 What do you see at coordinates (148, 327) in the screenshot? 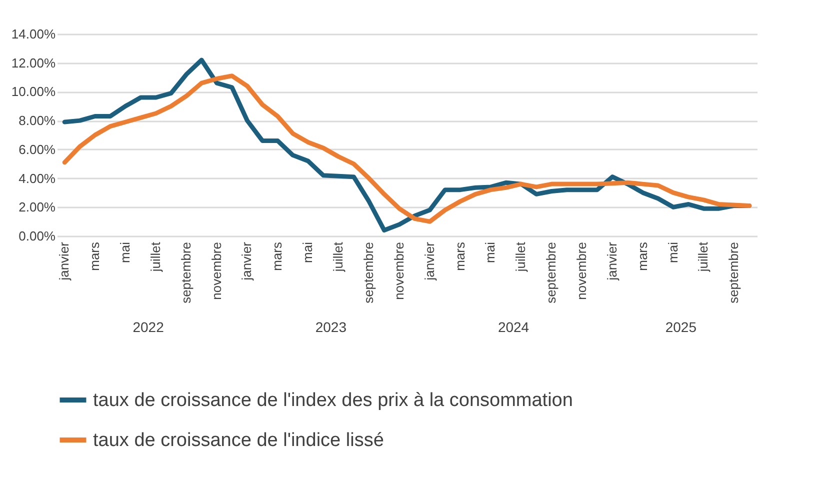
I see `text: 2022` at bounding box center [148, 327].